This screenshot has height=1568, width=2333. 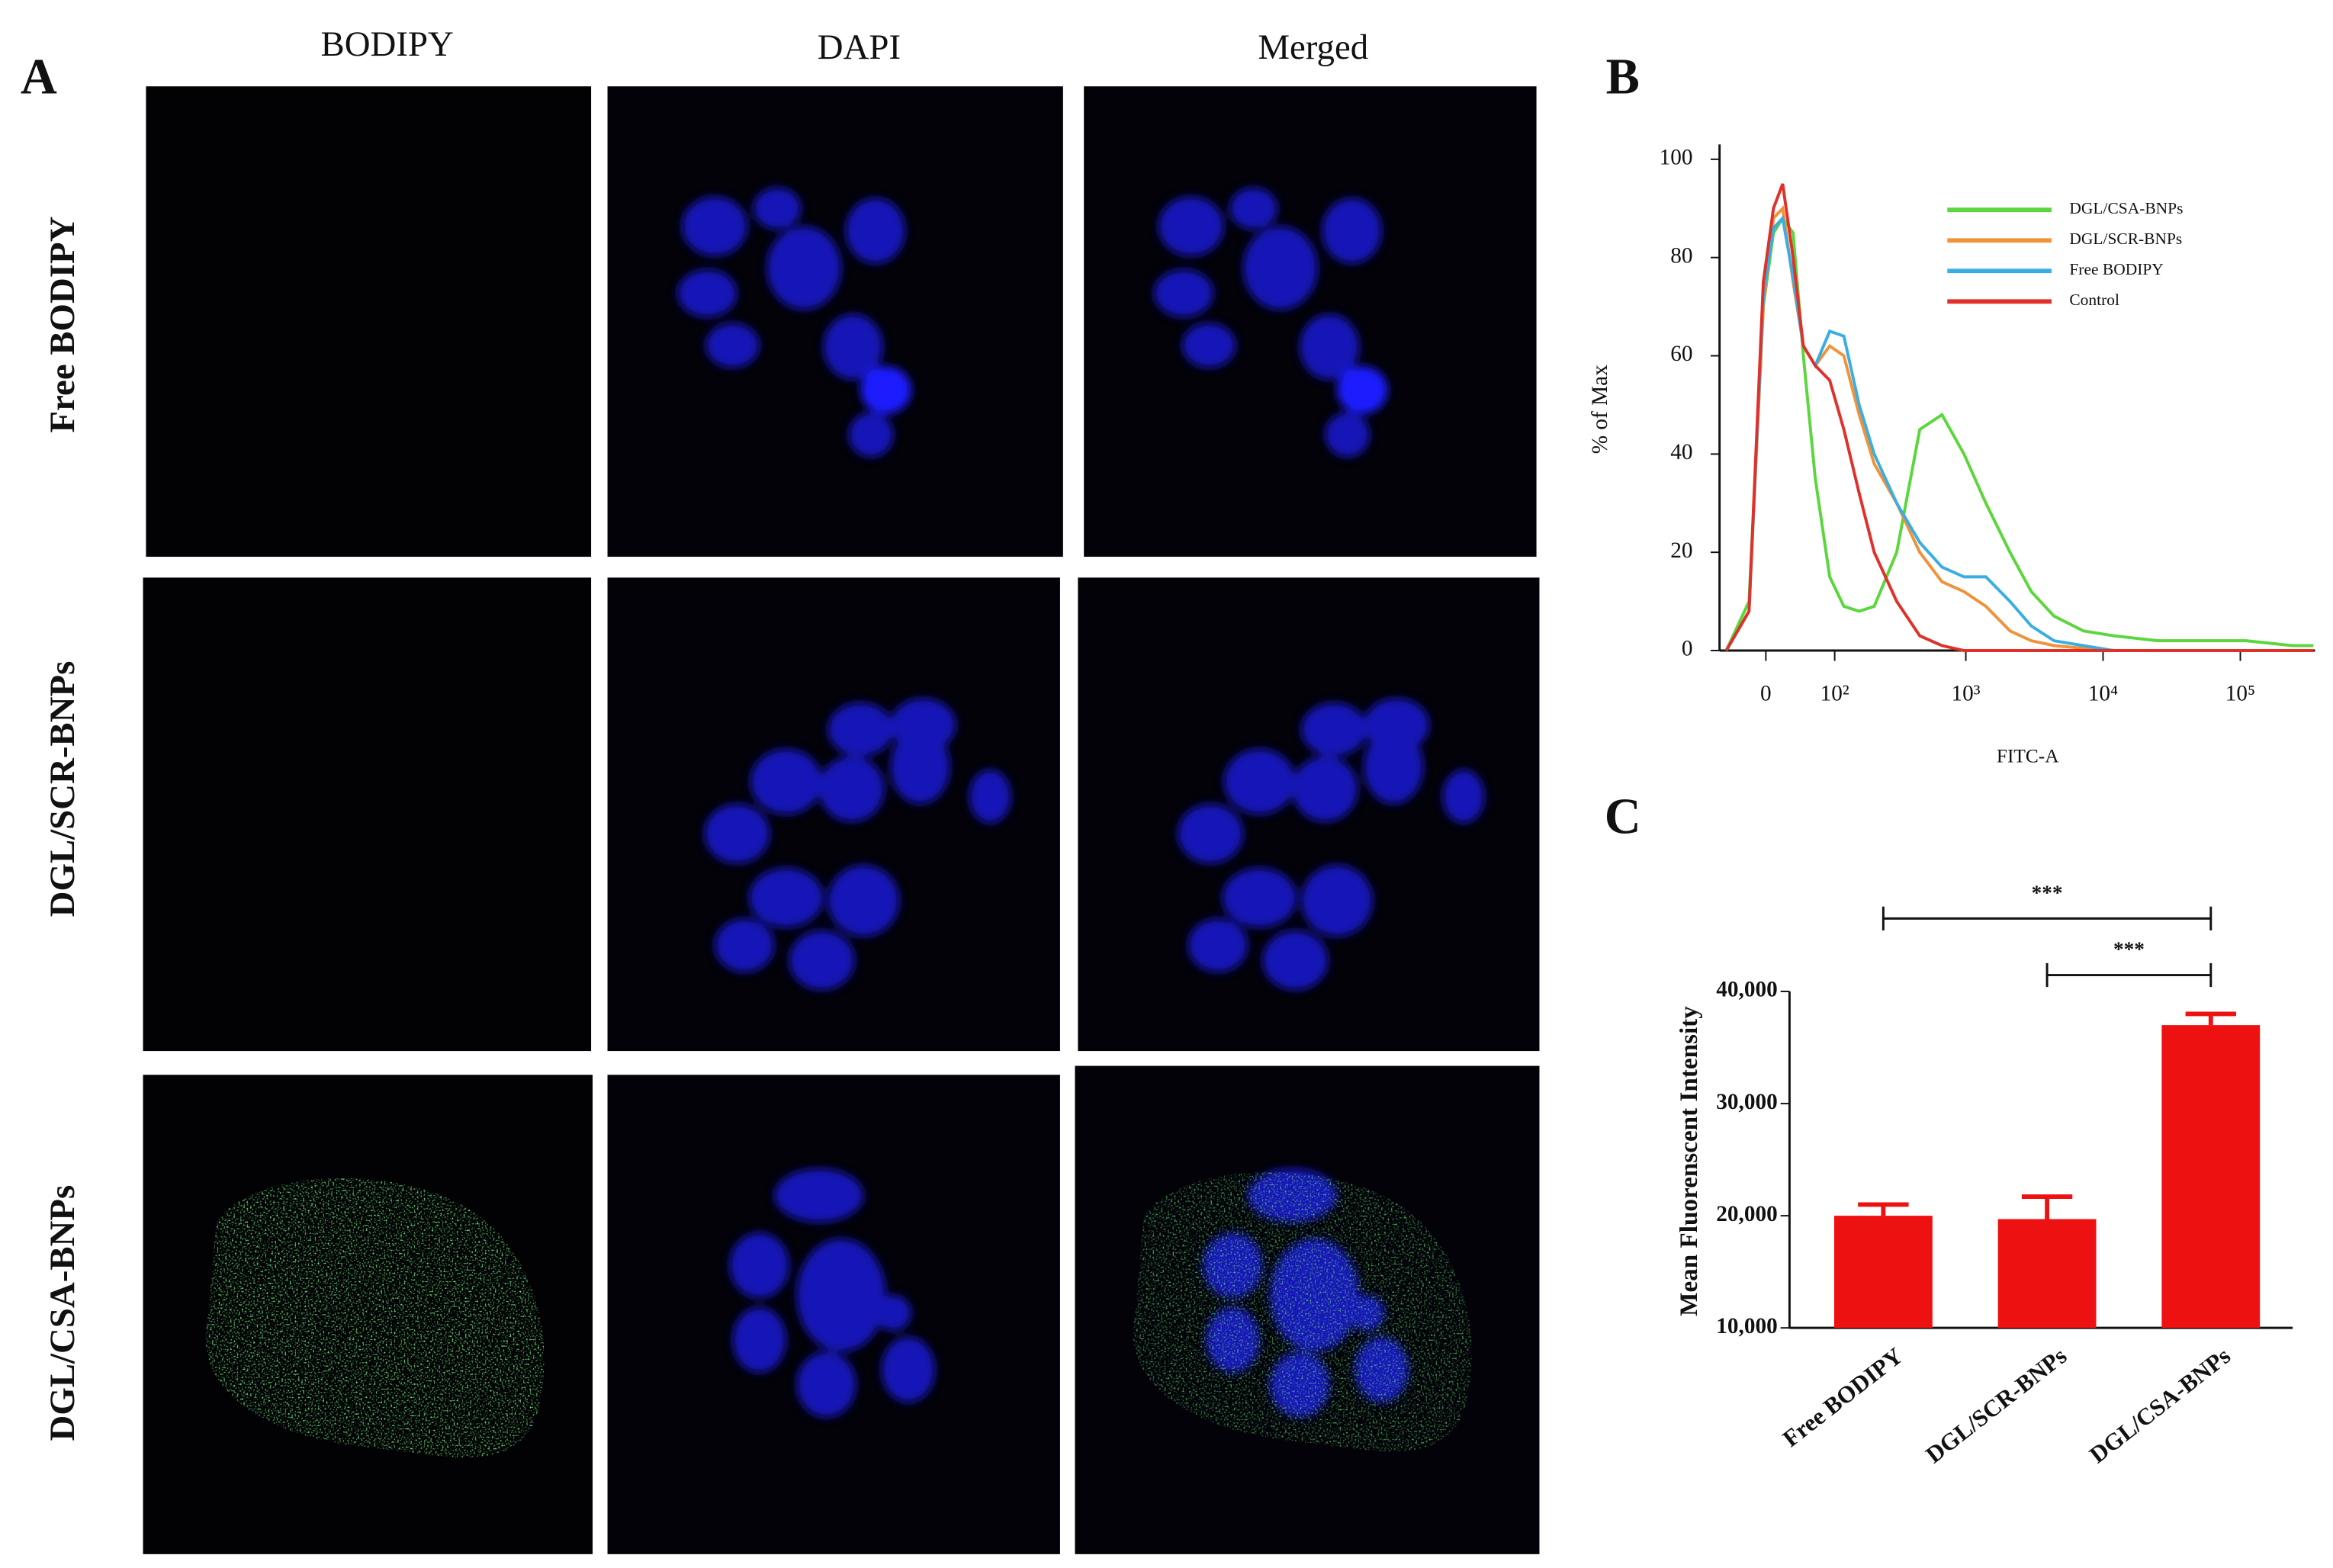 I want to click on row-label: DGL/SCR-BNPs, so click(x=62, y=789).